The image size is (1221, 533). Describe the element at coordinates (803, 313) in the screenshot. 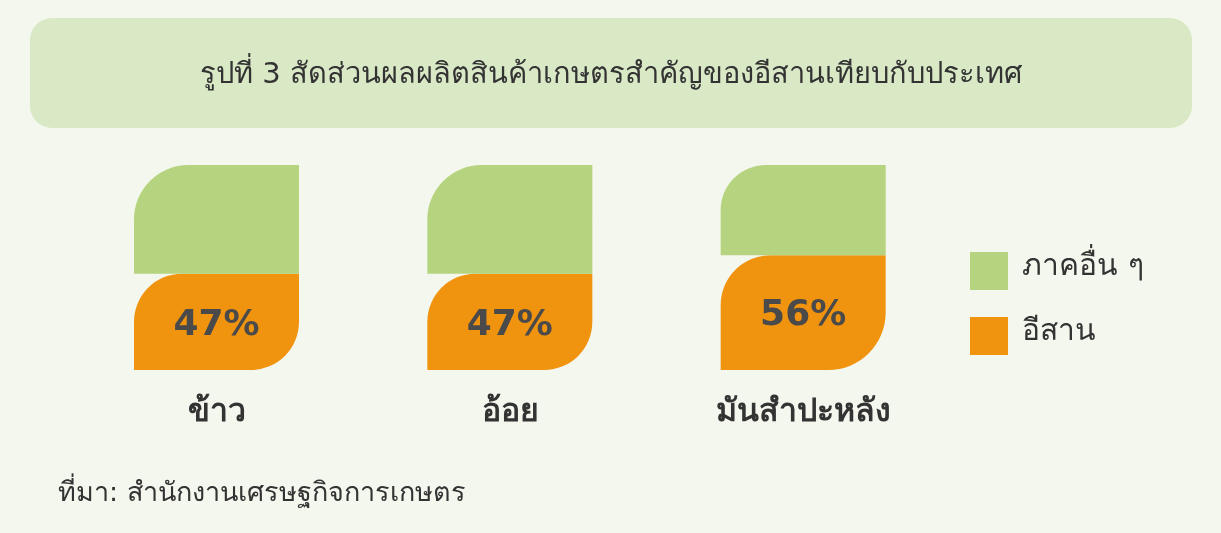

I see `data-label: 56%` at that location.